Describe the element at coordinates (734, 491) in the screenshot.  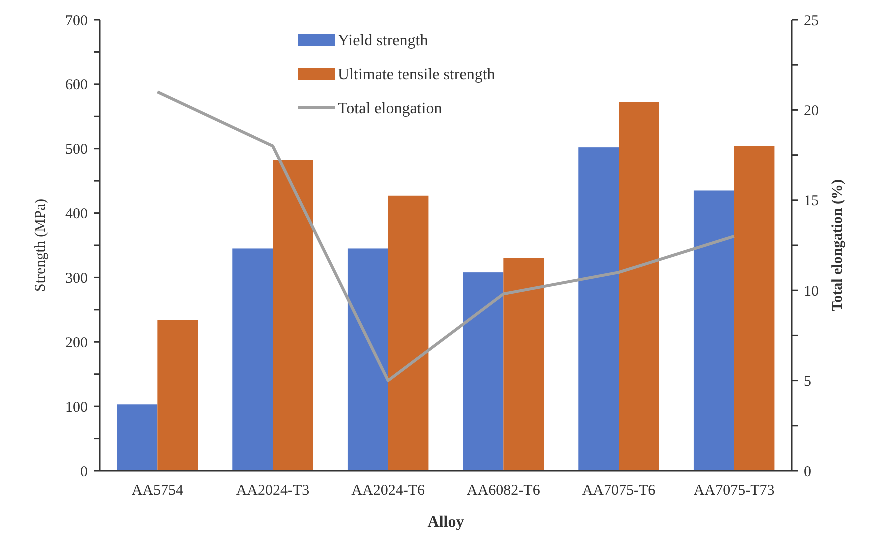
I see `x-tick-label: AA7075-T73` at that location.